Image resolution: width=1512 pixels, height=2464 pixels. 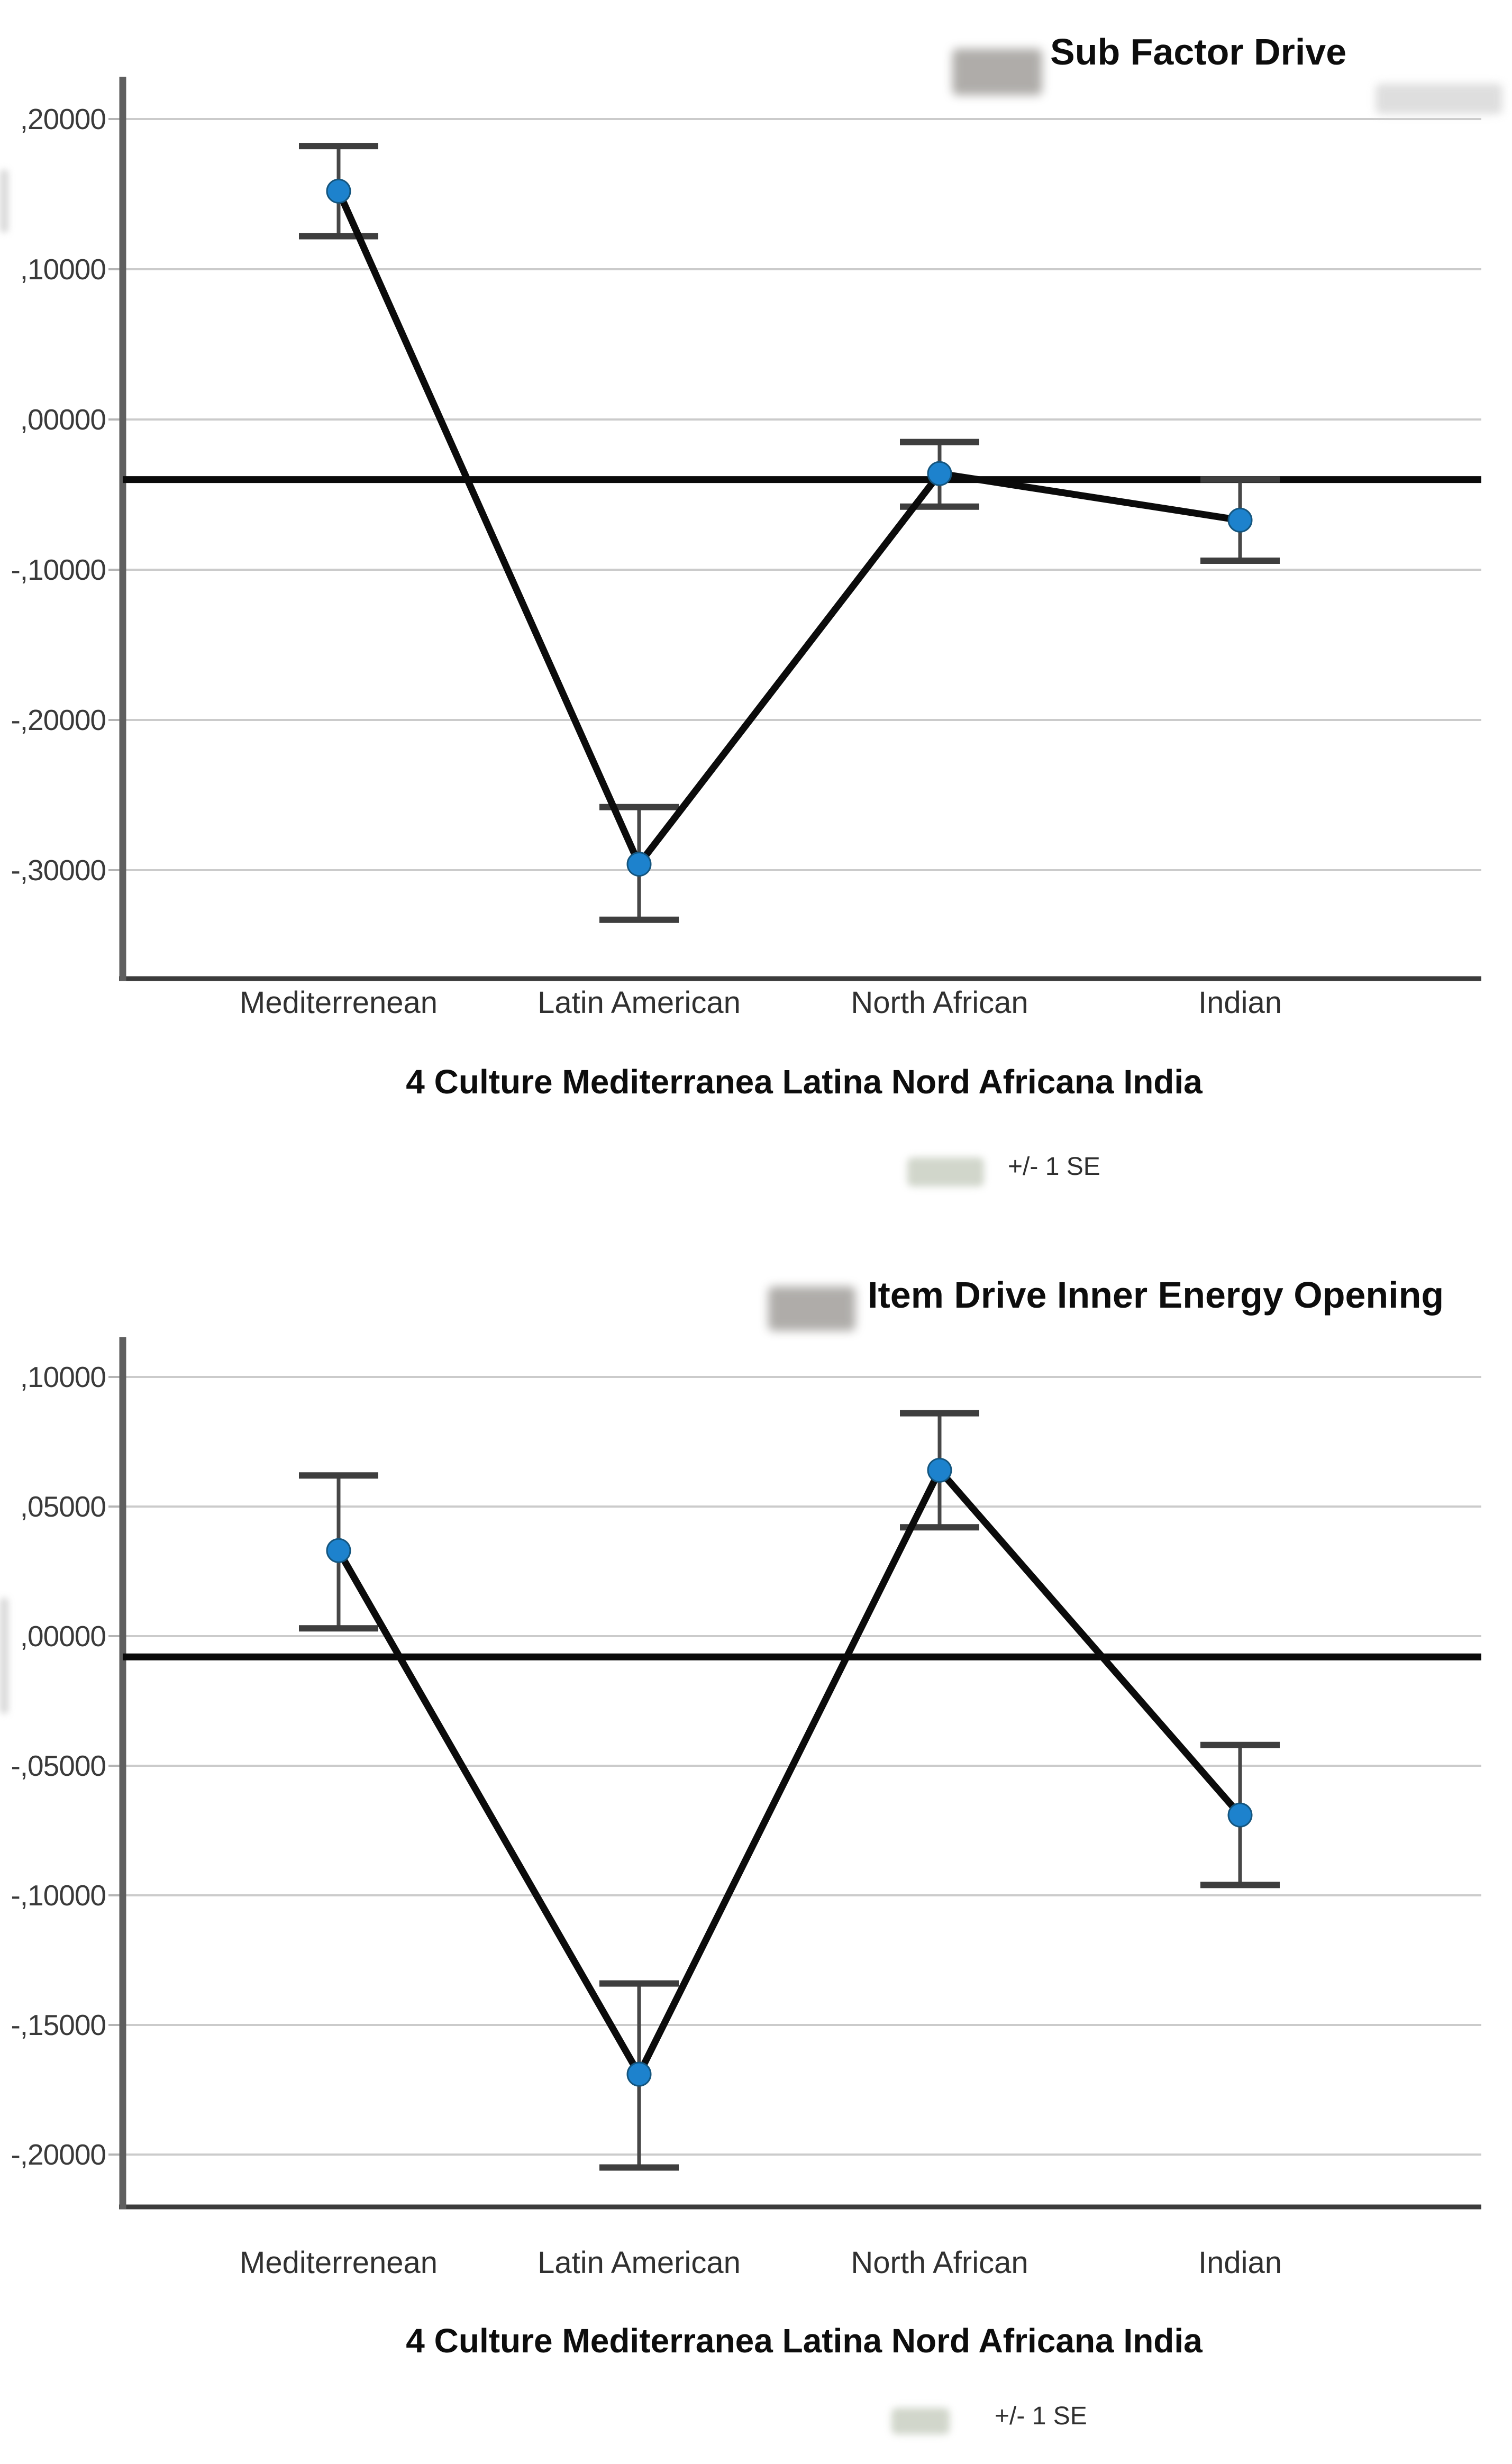 I want to click on legend-label-top: +/- 1 SE, so click(x=1054, y=1167).